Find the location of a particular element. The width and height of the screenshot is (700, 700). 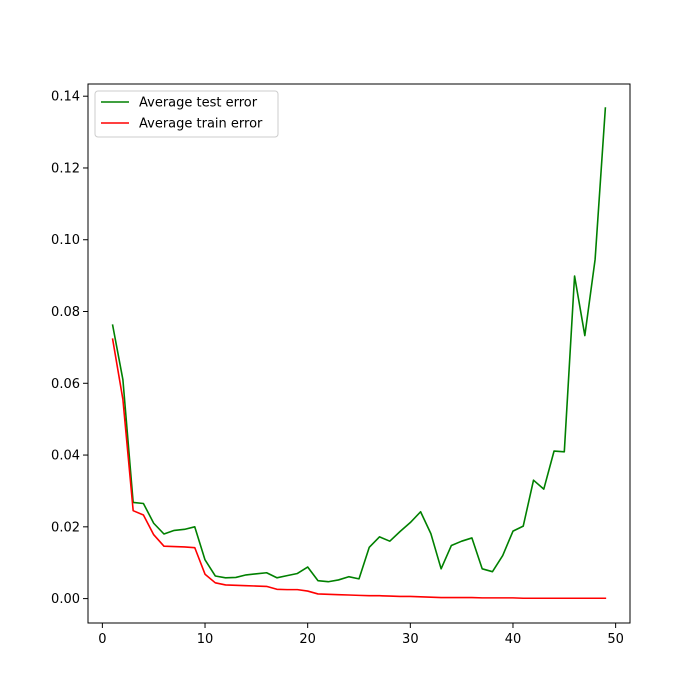

x-tick-label: 0 is located at coordinates (102, 639).